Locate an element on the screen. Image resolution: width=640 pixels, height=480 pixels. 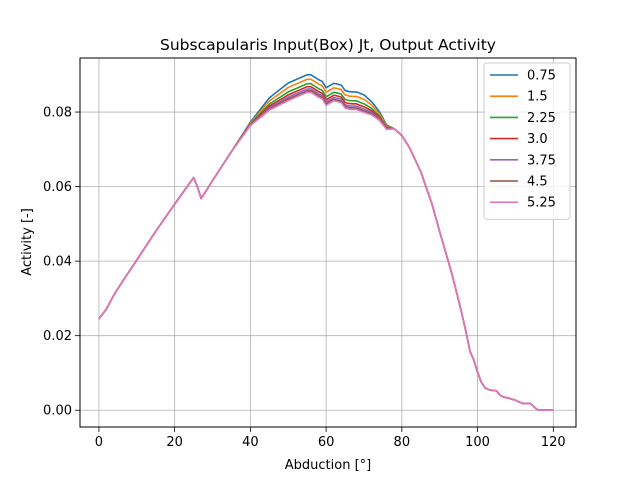
legend-label: 2.25 is located at coordinates (541, 118).